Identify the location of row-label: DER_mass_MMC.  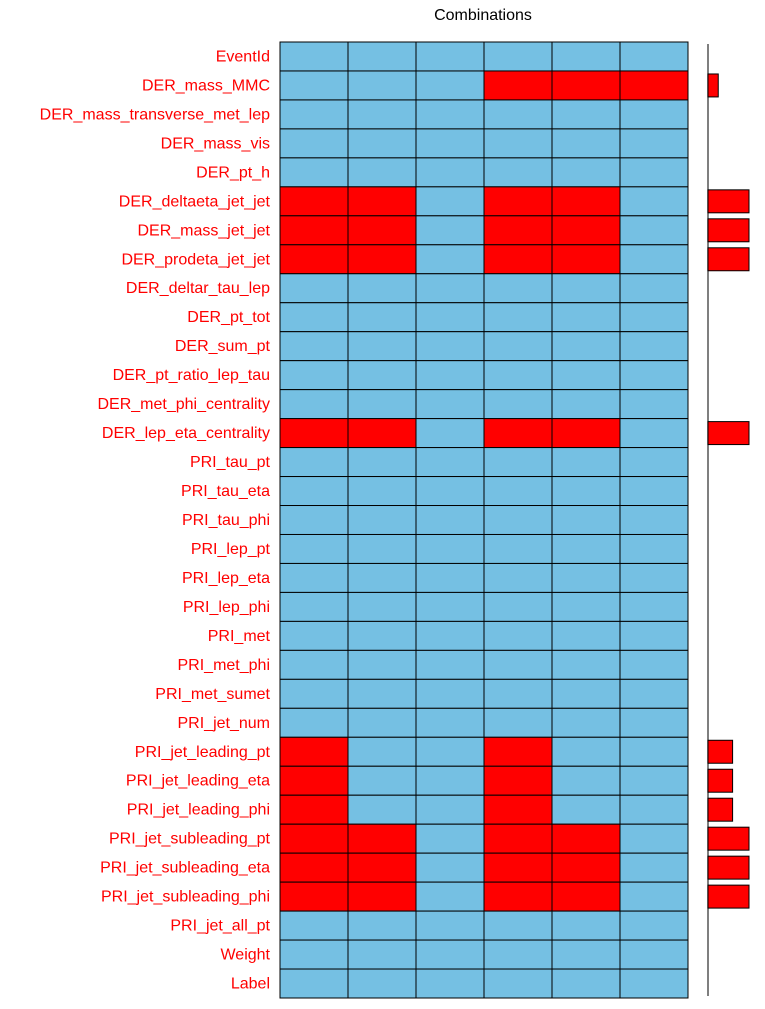
(206, 85).